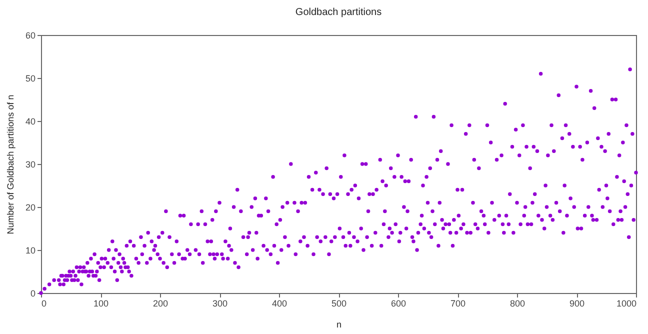  Describe the element at coordinates (280, 303) in the screenshot. I see `x-tick-label: 400` at that location.